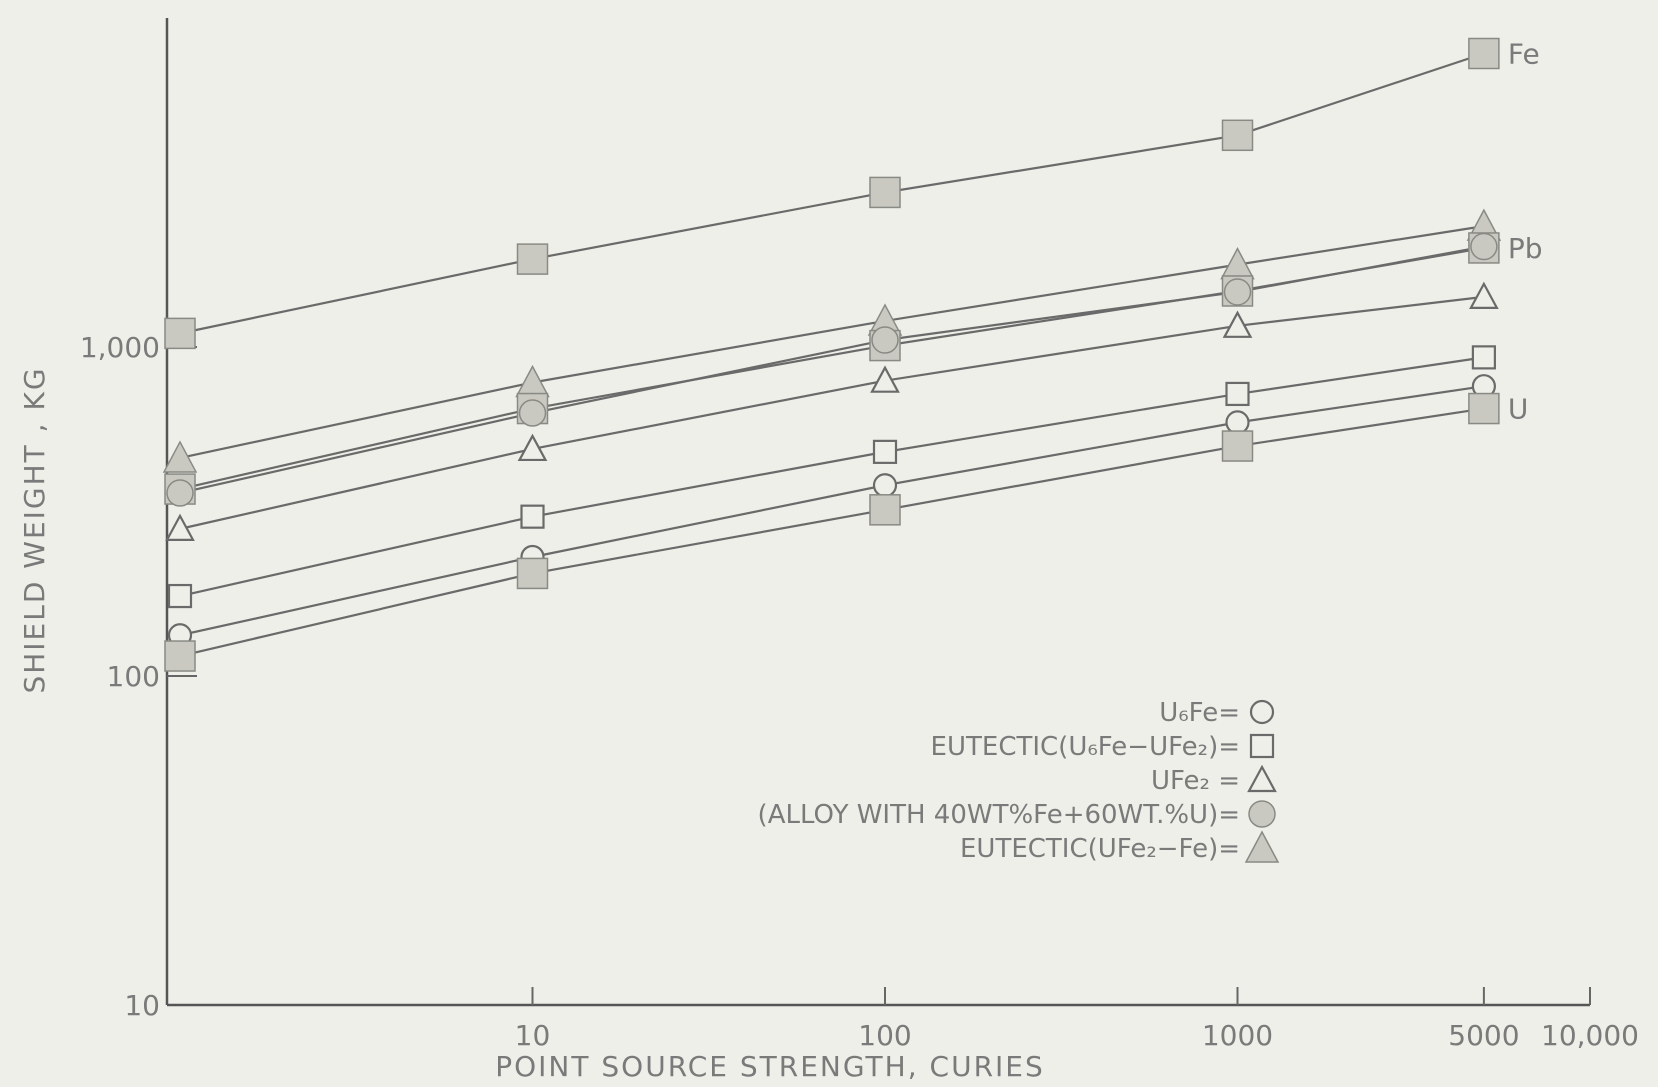  I want to click on legend-entry-label: EUTECTIC(UFe₂−Fe)=, so click(1100, 849).